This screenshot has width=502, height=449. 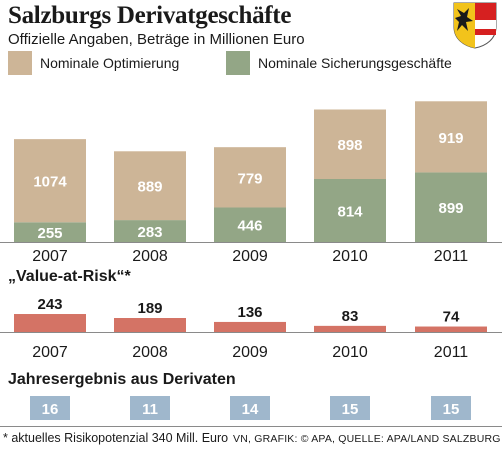 I want to click on label-sicherung-2010: 814, so click(x=350, y=211).